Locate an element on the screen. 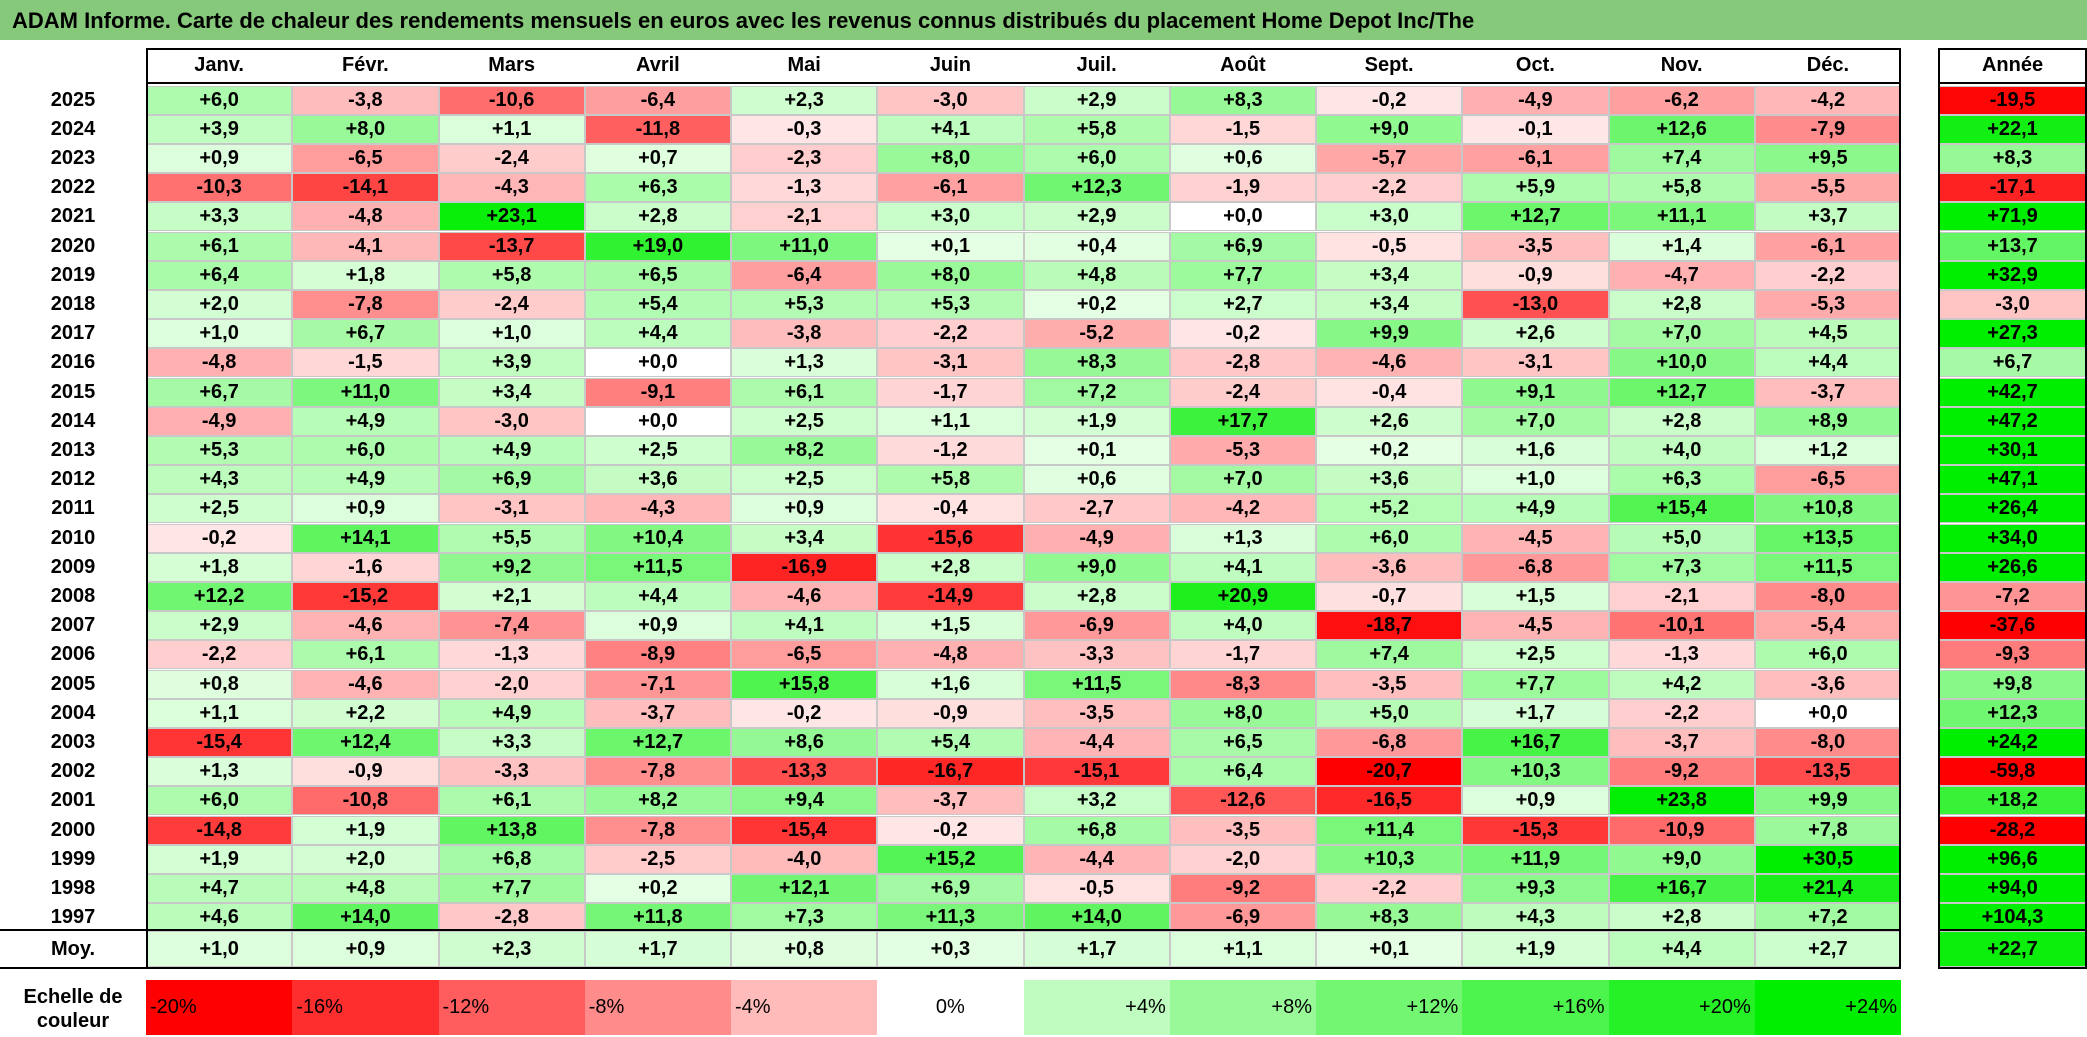  heatmap-cell: -16,5 is located at coordinates (1389, 801).